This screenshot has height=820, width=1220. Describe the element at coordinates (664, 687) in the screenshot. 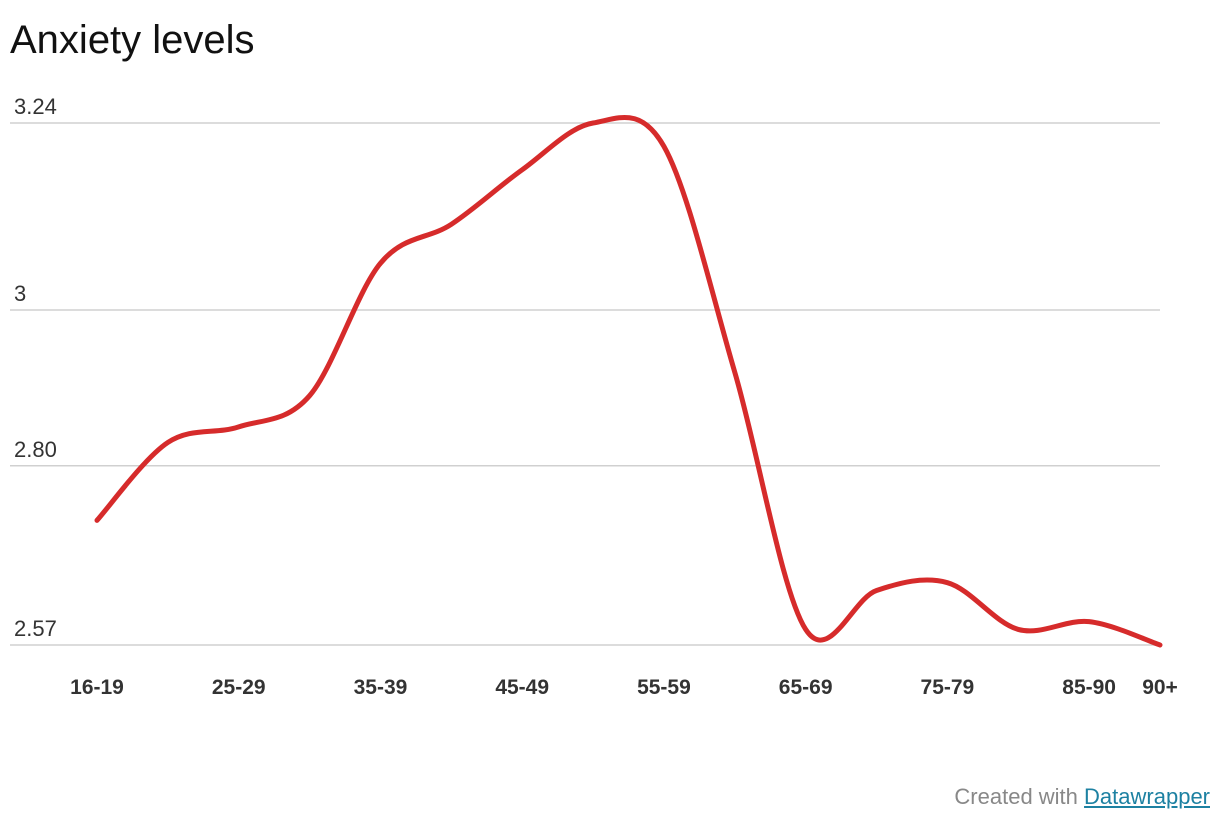

I see `x-tick-label: 55-59` at that location.